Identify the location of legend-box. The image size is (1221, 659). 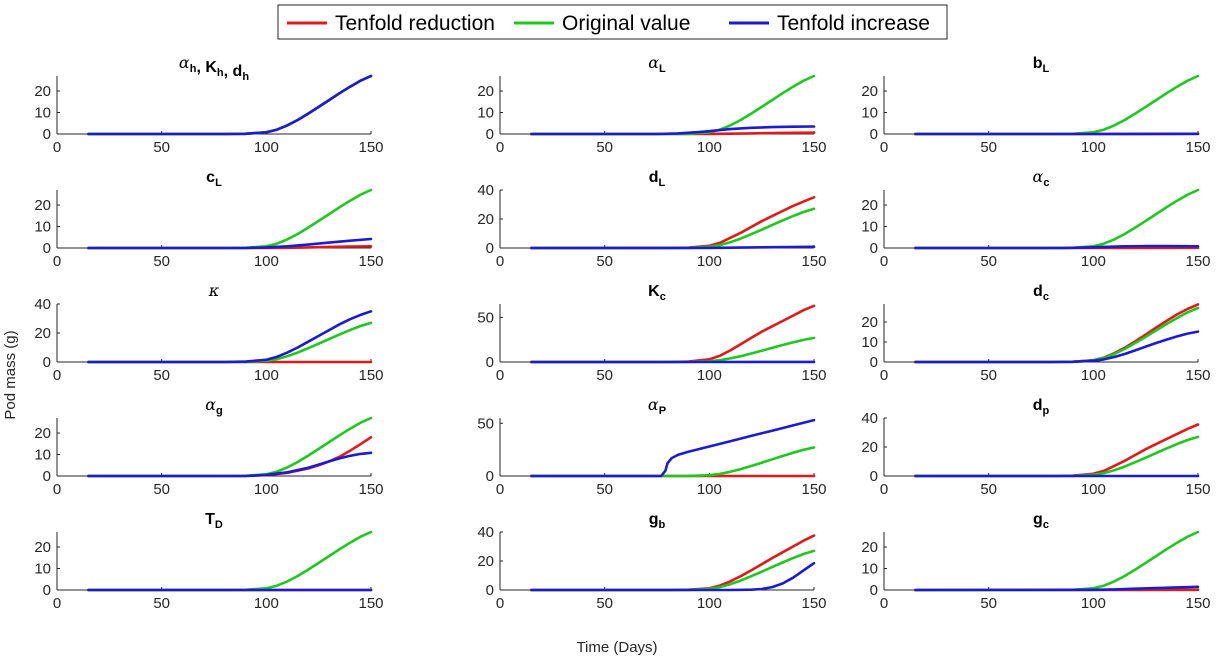
(612, 22).